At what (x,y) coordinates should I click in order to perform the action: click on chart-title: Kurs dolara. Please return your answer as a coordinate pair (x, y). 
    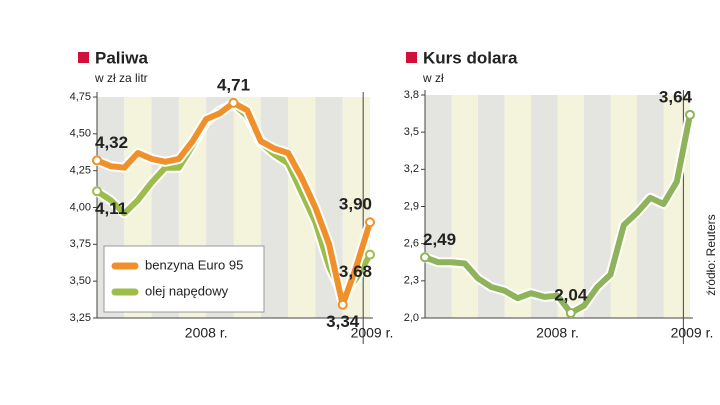
    Looking at the image, I should click on (470, 57).